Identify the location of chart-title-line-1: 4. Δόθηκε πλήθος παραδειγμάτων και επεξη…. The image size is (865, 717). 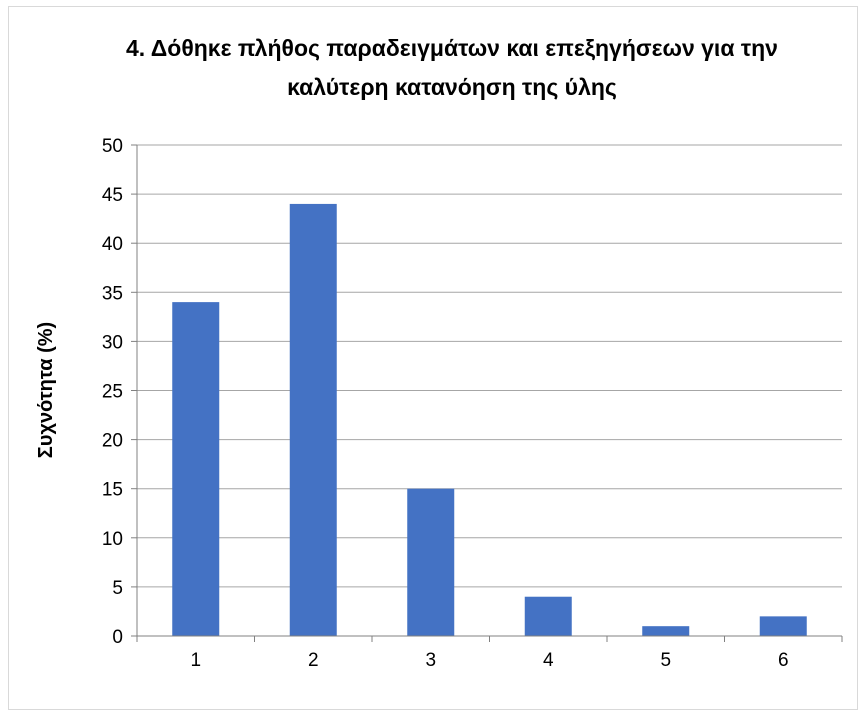
(452, 48).